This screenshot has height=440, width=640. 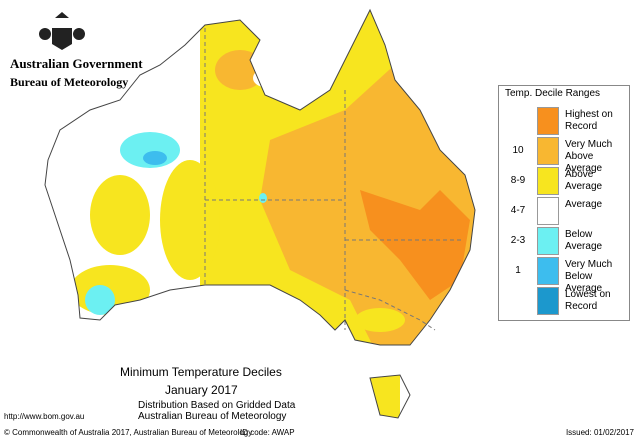 What do you see at coordinates (564, 181) in the screenshot?
I see `legend-row: 8-9 Above Average` at bounding box center [564, 181].